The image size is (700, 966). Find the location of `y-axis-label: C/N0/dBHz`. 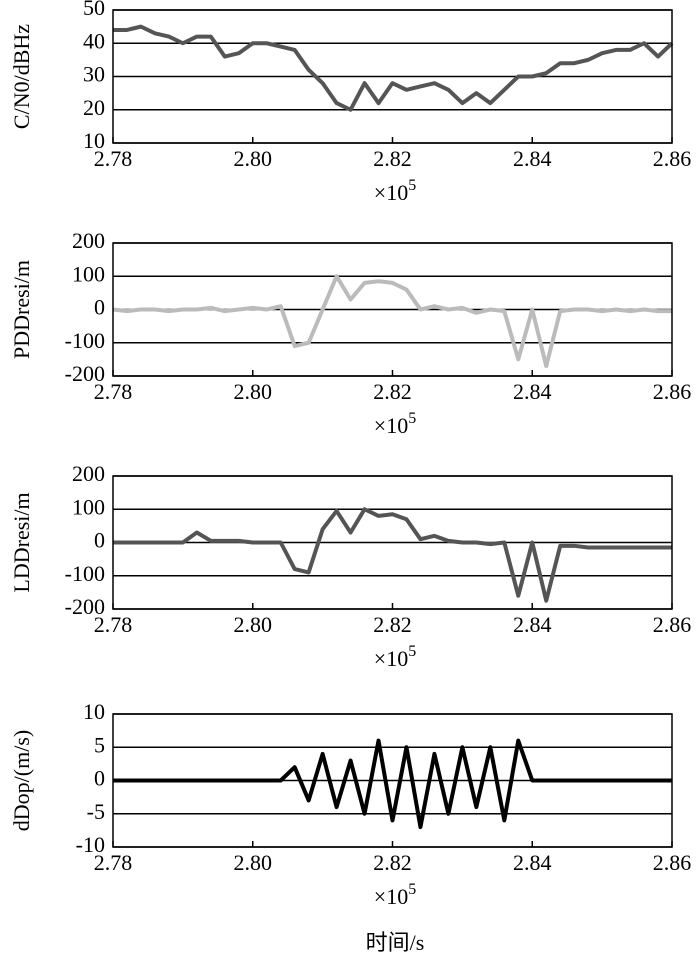

y-axis-label: C/N0/dBHz is located at coordinates (21, 76).